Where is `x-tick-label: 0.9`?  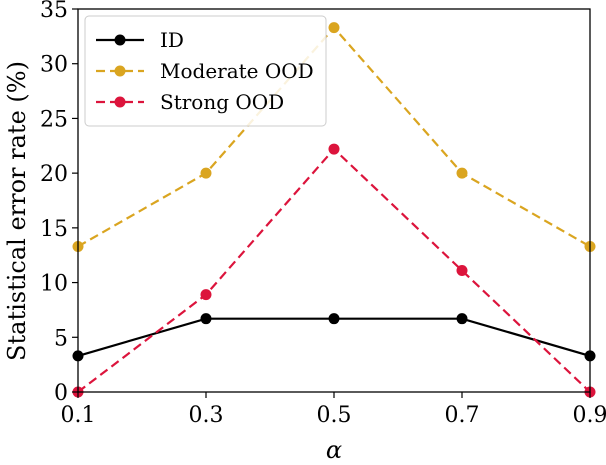 x-tick-label: 0.9 is located at coordinates (589, 415).